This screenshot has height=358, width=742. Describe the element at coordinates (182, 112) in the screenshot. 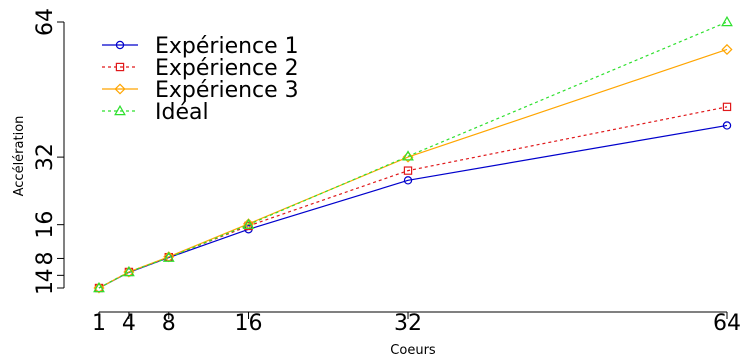

I see `legend-label-4: Idéal` at that location.